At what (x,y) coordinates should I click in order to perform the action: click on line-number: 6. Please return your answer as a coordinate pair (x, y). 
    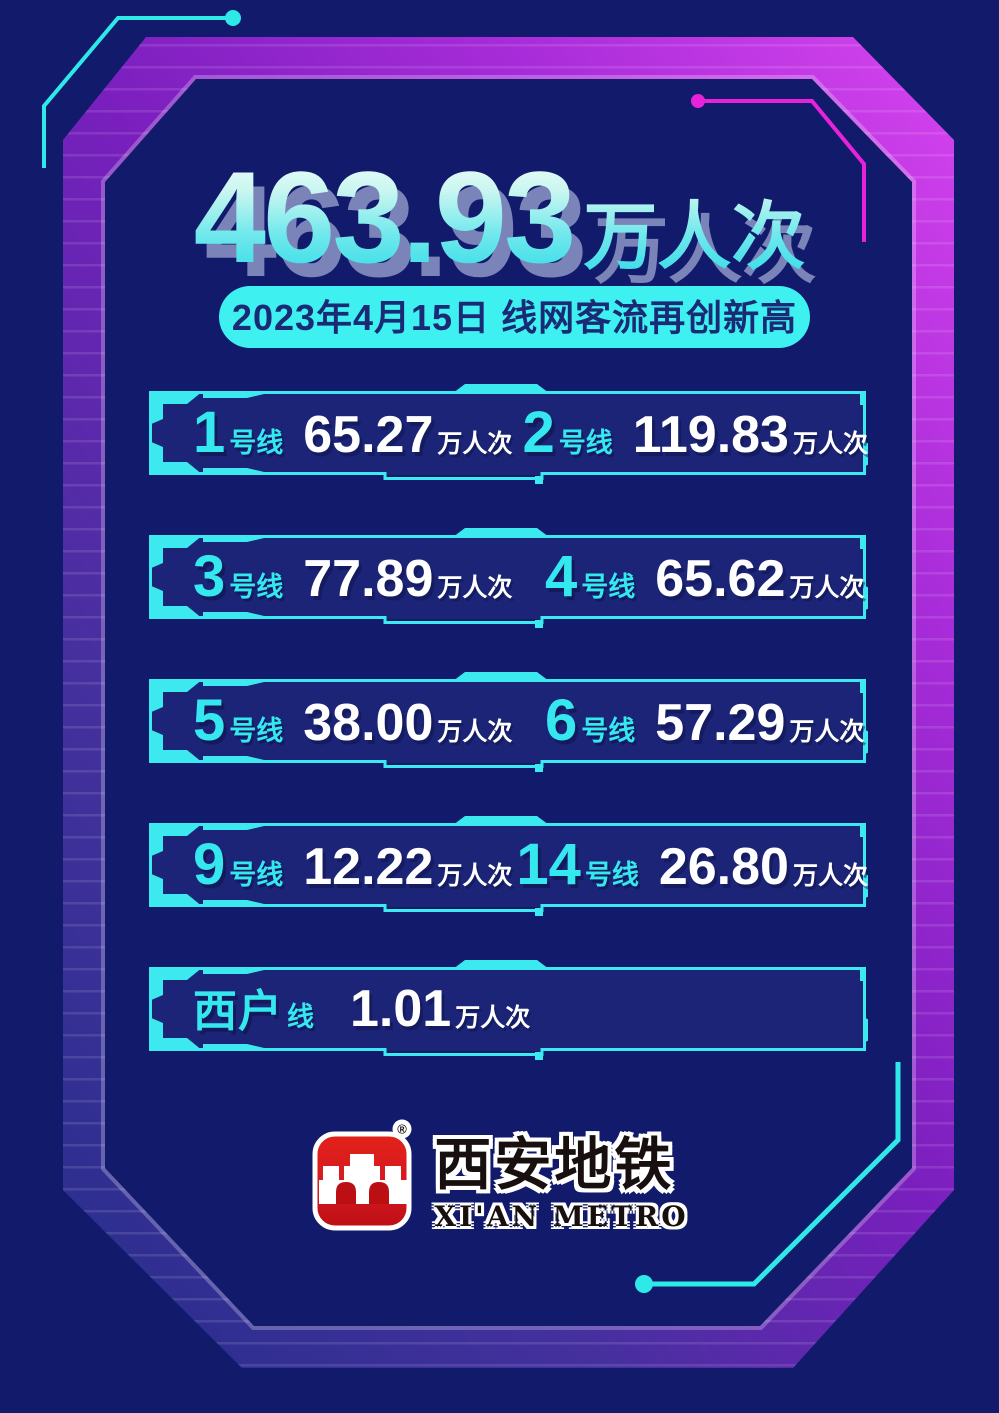
    Looking at the image, I should click on (561, 720).